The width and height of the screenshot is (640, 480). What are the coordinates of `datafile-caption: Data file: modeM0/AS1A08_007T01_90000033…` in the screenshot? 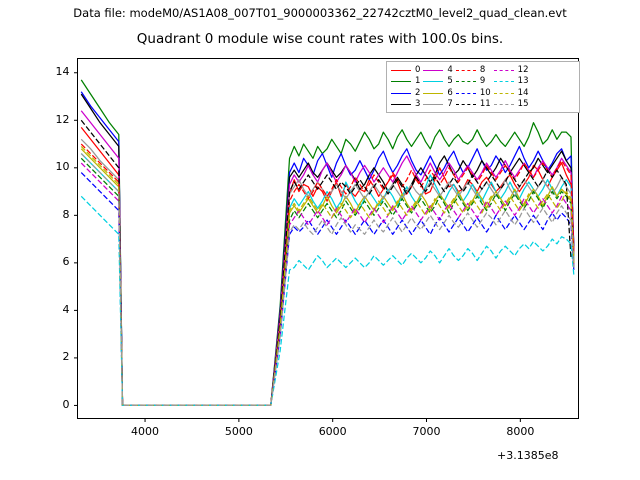 It's located at (320, 13).